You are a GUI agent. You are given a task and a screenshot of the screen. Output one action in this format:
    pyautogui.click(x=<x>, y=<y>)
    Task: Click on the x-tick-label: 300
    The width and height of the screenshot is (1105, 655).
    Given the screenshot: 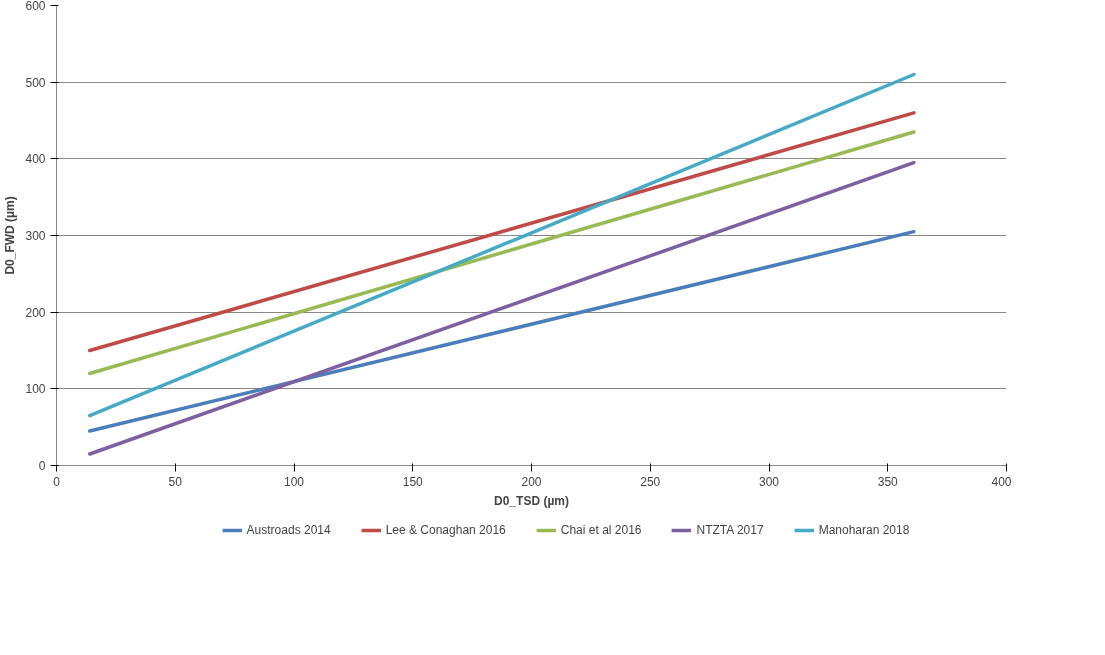 What is the action you would take?
    pyautogui.click(x=769, y=481)
    